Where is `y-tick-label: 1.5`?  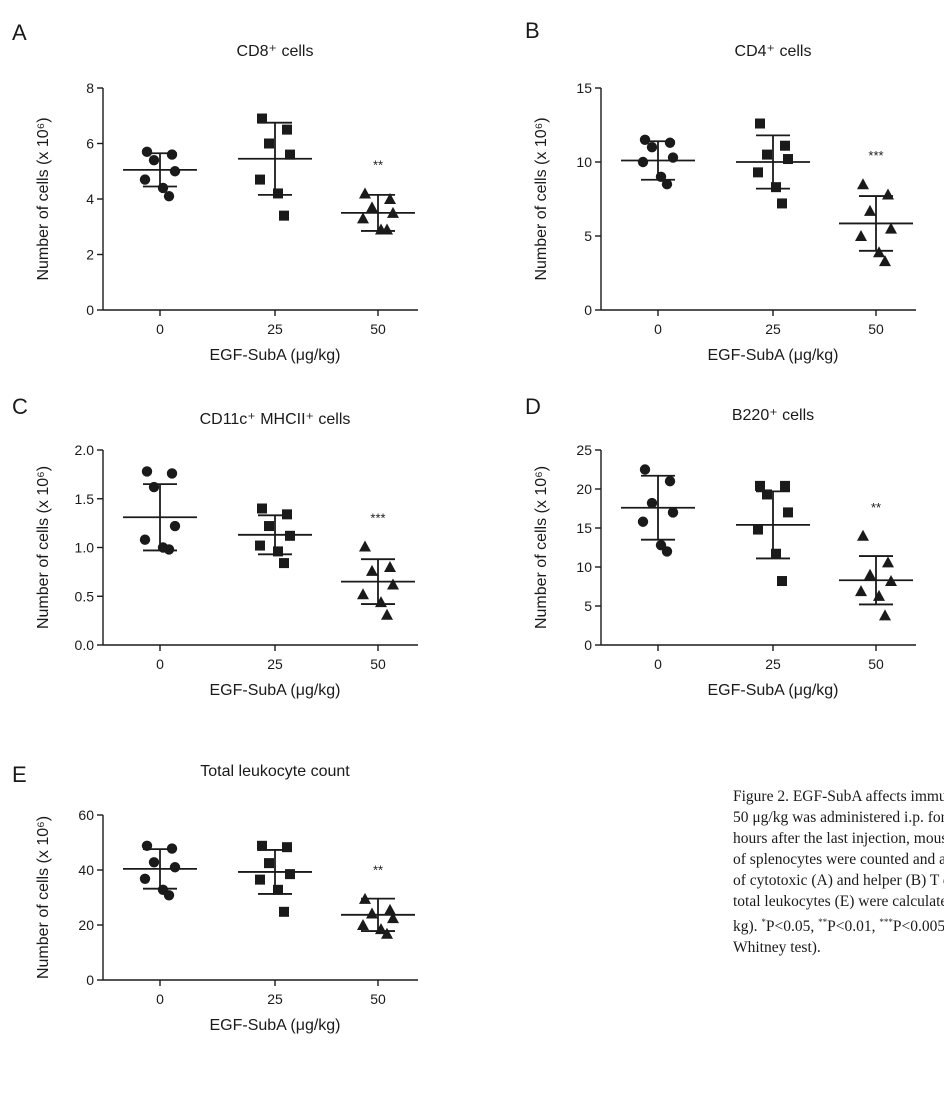 y-tick-label: 1.5 is located at coordinates (85, 499).